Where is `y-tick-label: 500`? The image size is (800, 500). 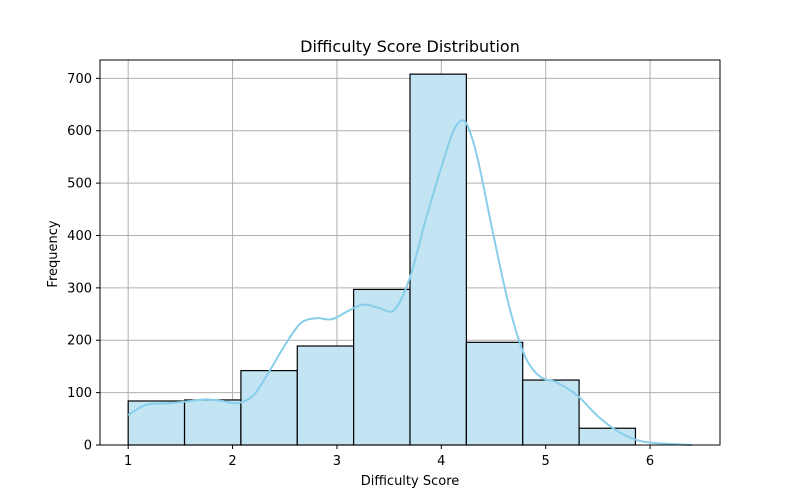
y-tick-label: 500 is located at coordinates (79, 184).